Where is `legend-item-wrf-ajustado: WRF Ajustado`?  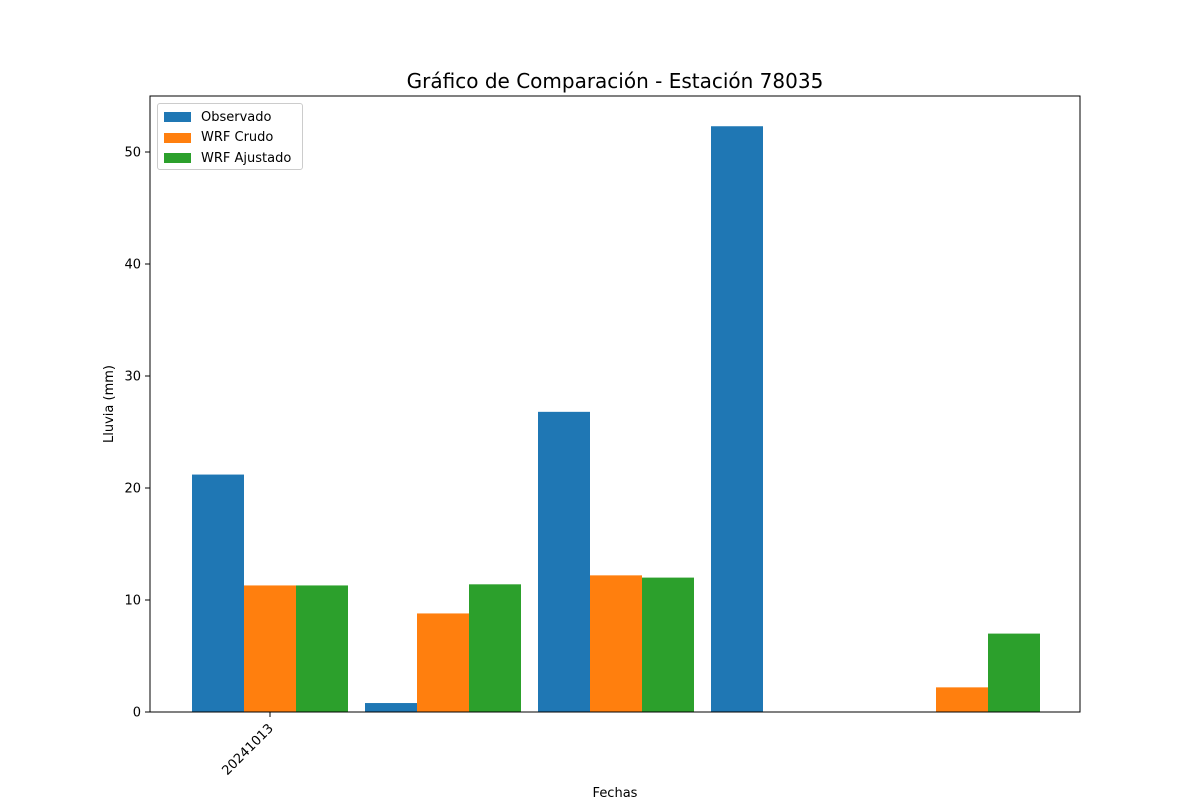
legend-item-wrf-ajustado: WRF Ajustado is located at coordinates (233, 158).